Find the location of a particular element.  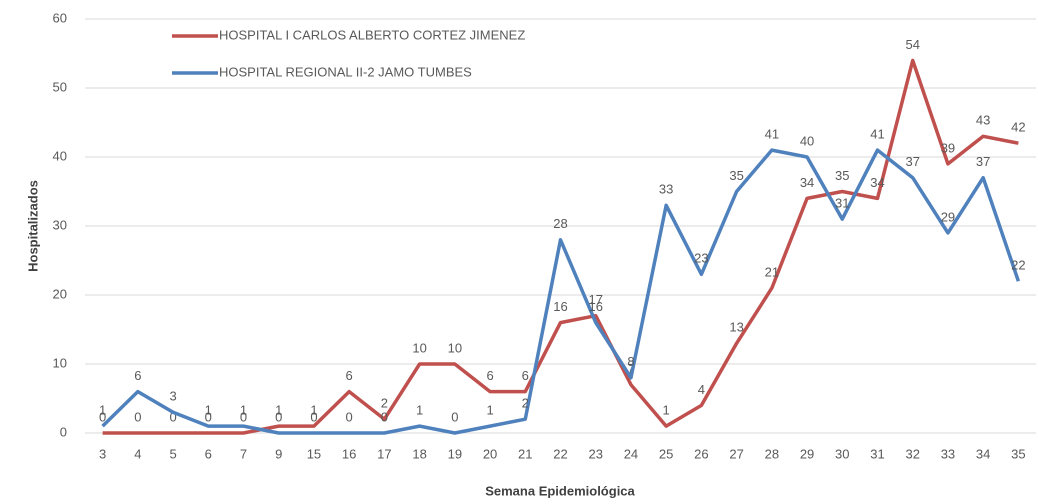

data-label: 33 is located at coordinates (666, 189).